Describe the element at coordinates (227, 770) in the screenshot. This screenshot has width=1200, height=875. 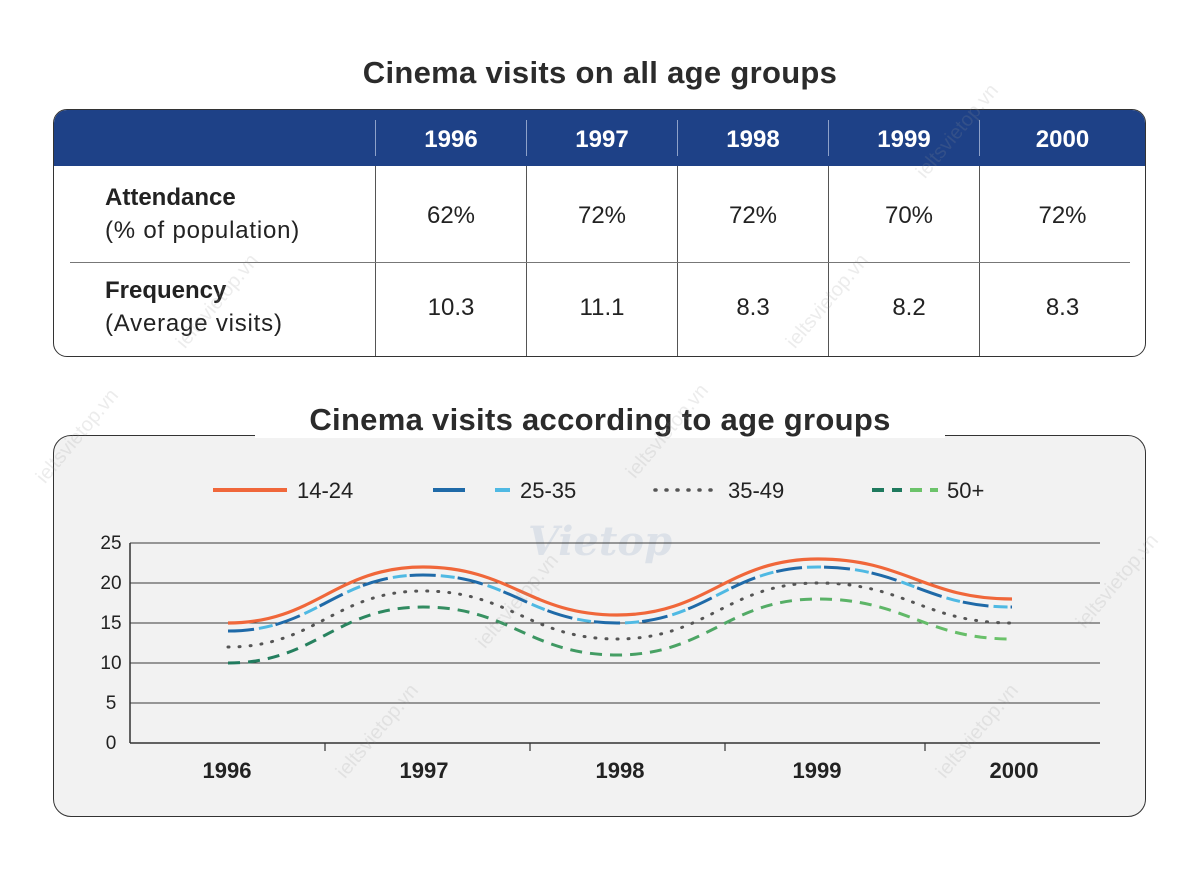
I see `x-tick-label: 1996` at that location.